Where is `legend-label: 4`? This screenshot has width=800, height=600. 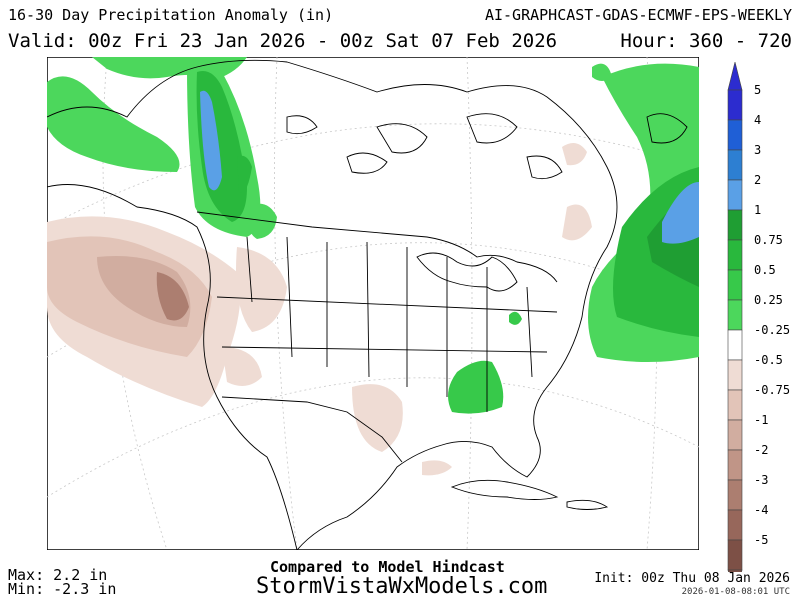 legend-label: 4 is located at coordinates (757, 120).